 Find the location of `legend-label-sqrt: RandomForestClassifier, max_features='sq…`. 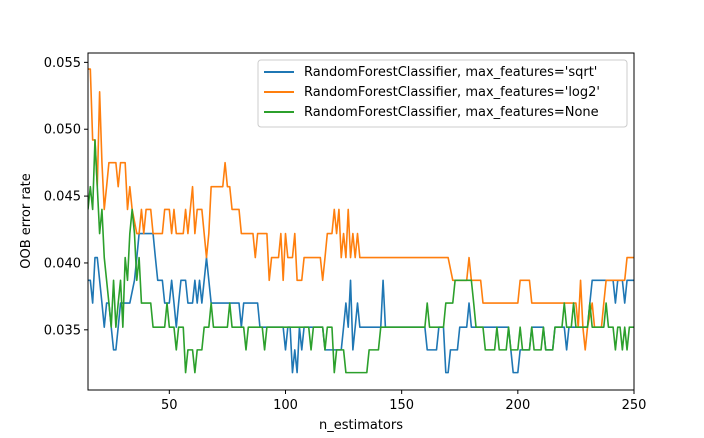

legend-label-sqrt: RandomForestClassifier, max_features='sq… is located at coordinates (450, 72).